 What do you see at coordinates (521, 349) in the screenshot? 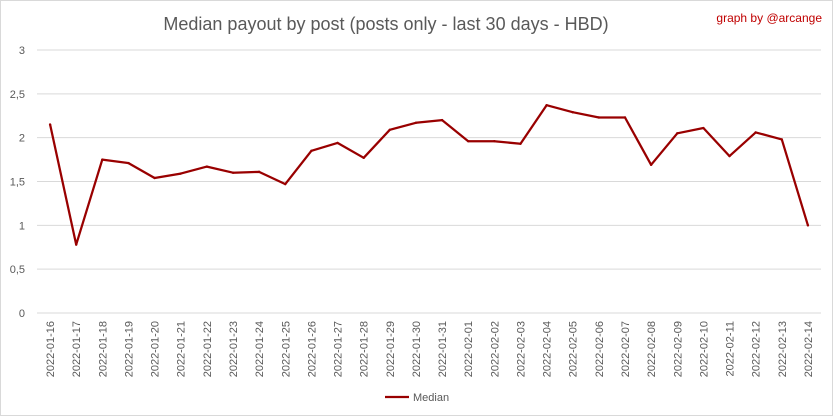
I see `x-tick-label: 2022-02-03` at bounding box center [521, 349].